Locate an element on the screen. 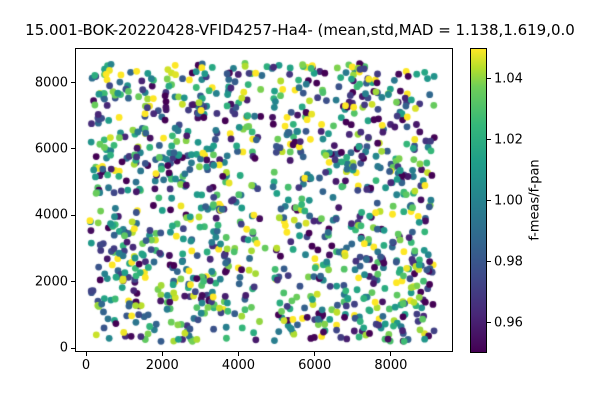 The height and width of the screenshot is (400, 600). x-tick-label: 2000 is located at coordinates (162, 365).